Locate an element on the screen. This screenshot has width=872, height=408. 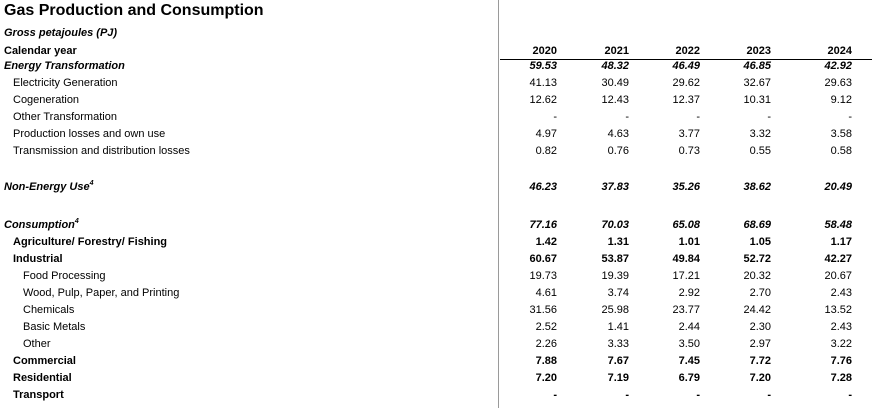
cell: 35.26 is located at coordinates (686, 187).